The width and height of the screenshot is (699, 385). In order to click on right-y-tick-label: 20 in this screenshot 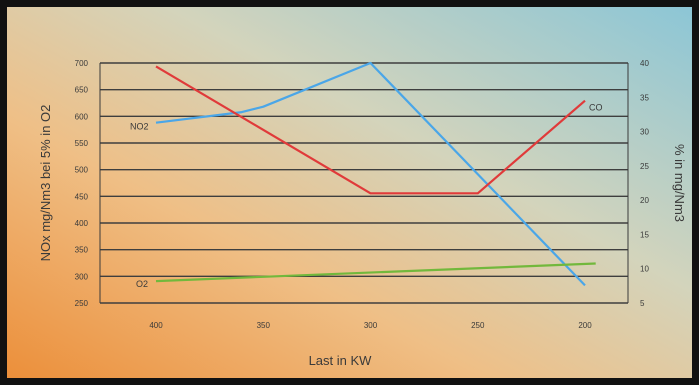, I will do `click(644, 200)`.